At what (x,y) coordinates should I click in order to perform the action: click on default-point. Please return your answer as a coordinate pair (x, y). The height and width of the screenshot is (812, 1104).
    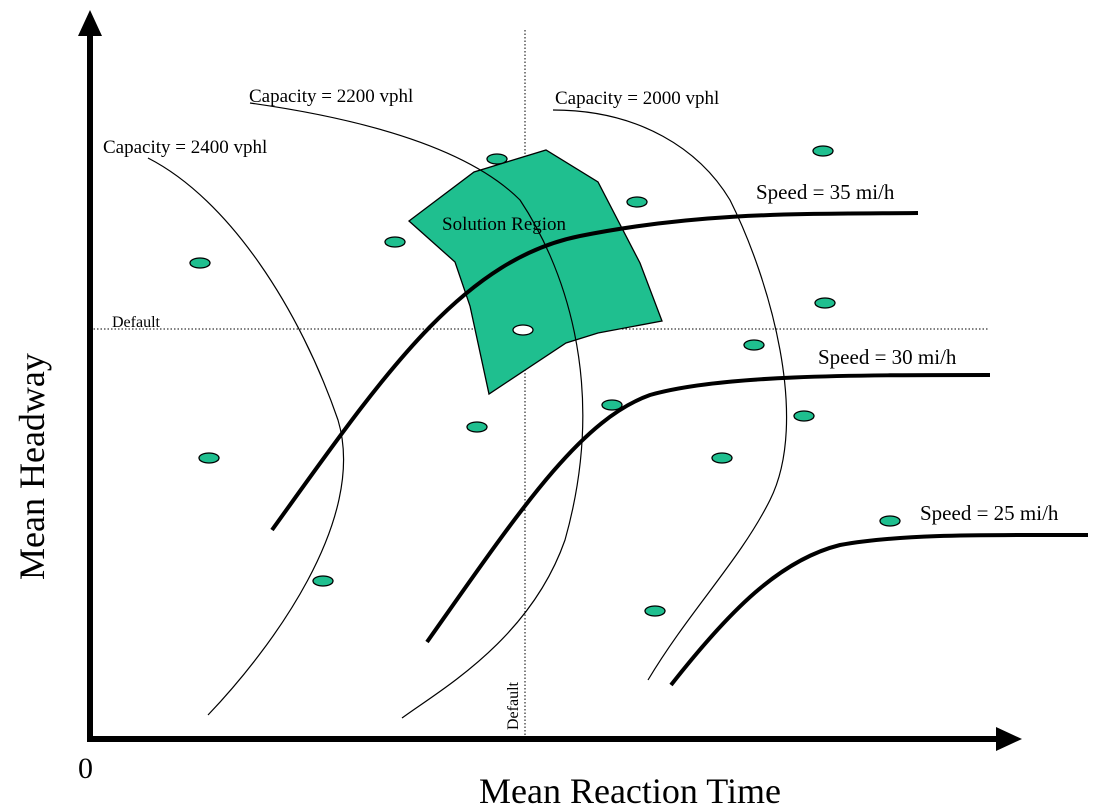
    Looking at the image, I should click on (523, 330).